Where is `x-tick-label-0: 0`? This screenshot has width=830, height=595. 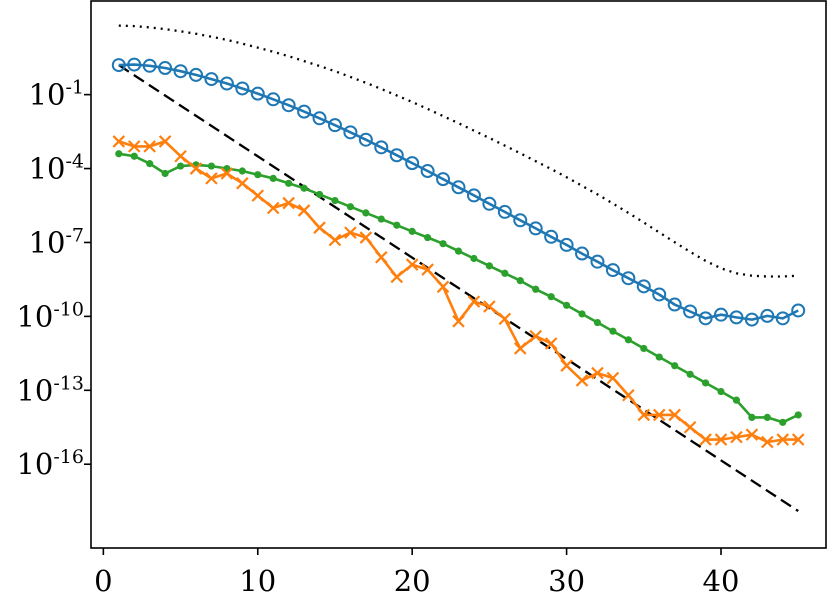 x-tick-label-0: 0 is located at coordinates (103, 579).